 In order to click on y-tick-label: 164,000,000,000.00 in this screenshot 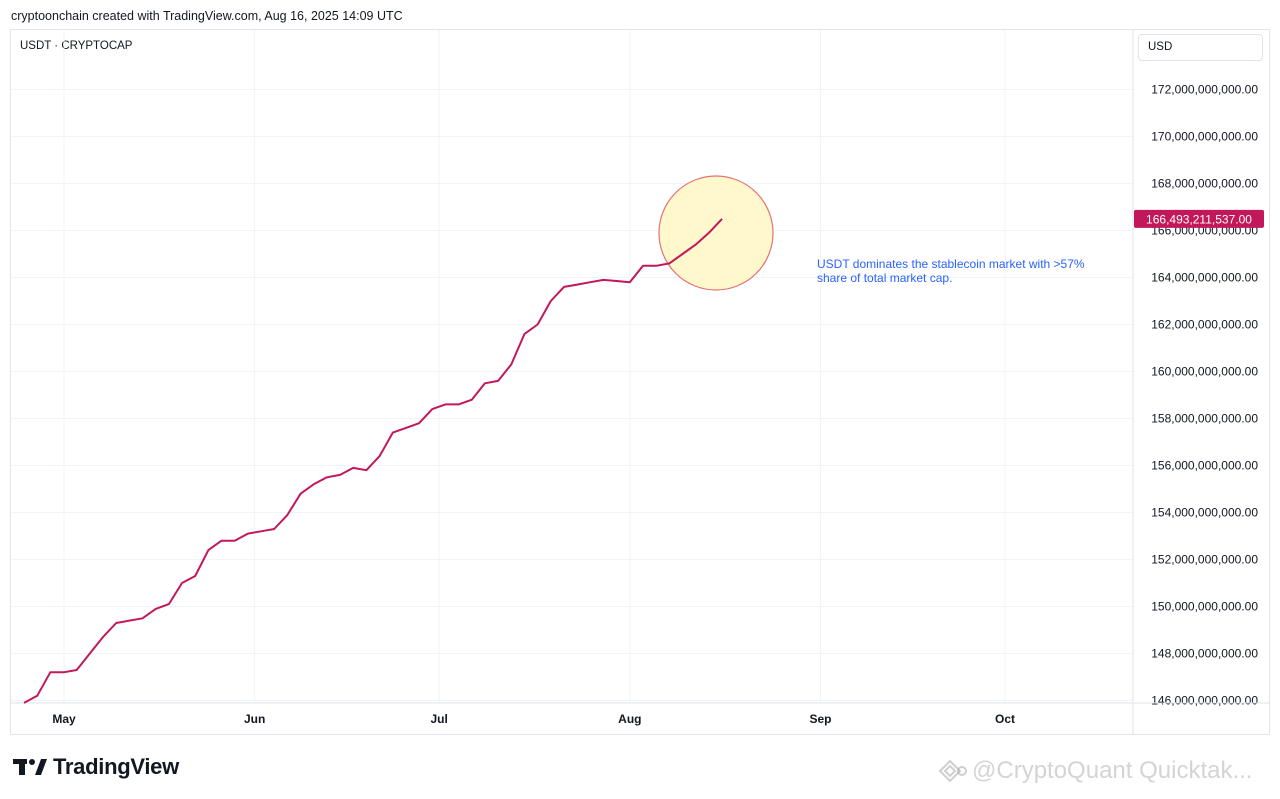, I will do `click(1204, 278)`.